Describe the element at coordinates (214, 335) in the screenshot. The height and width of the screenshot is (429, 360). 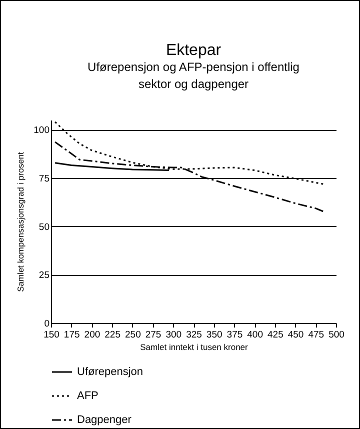
I see `x-tick-label: 350` at that location.